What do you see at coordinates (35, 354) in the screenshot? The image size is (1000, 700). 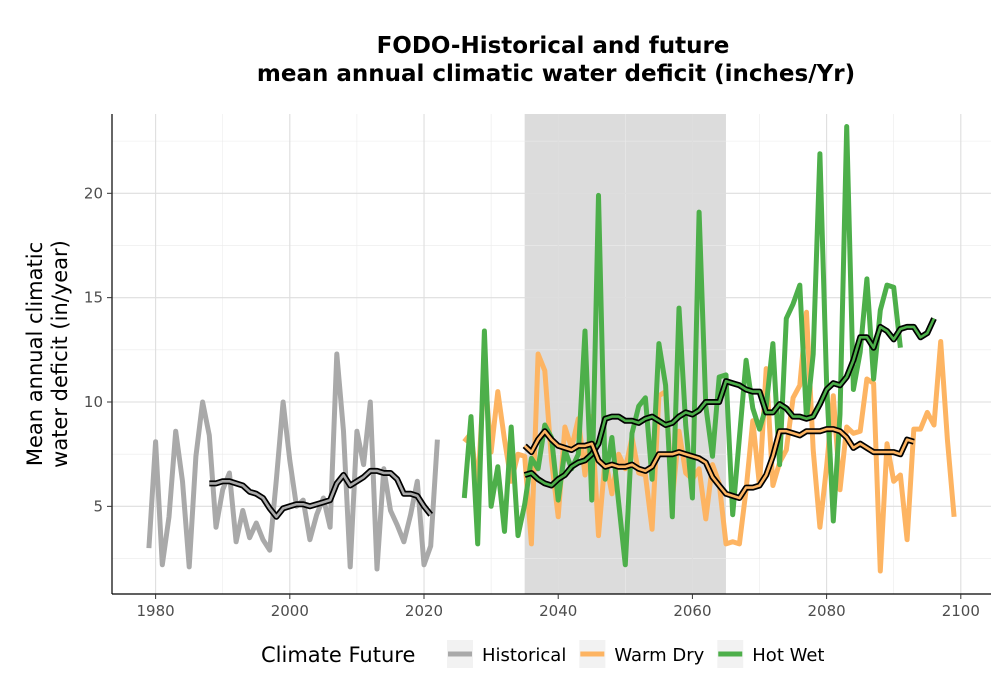 I see `y-axis-title-line-1: Mean annual climatic` at bounding box center [35, 354].